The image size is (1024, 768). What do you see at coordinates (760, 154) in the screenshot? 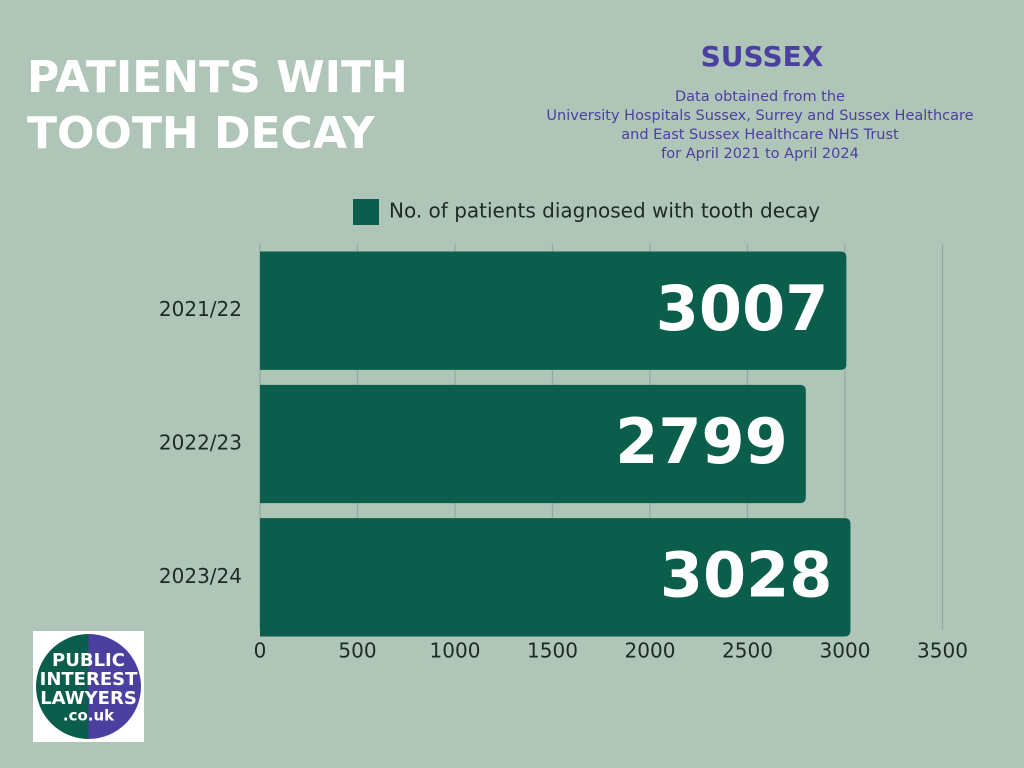
I see `note: for April 2021 to April 2024` at bounding box center [760, 154].